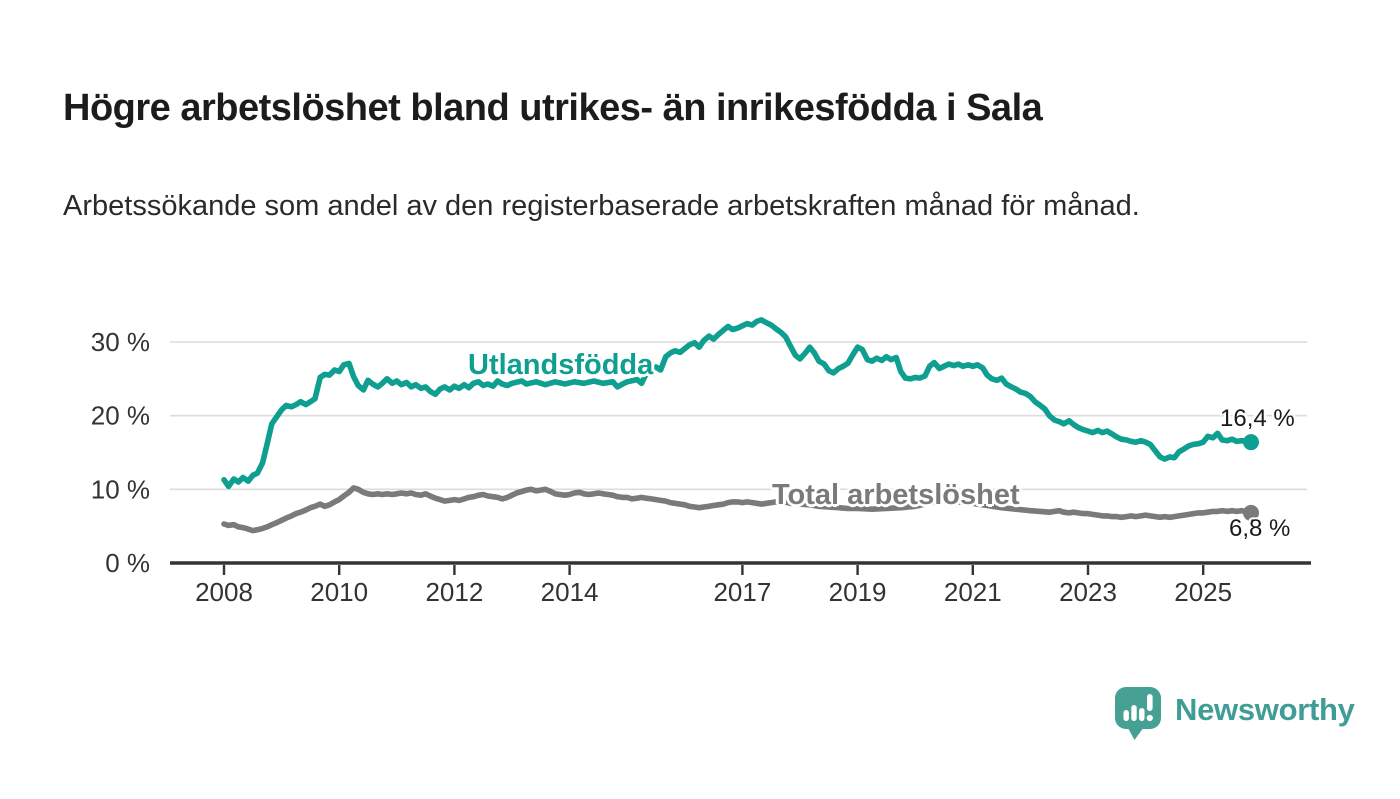 The image size is (1400, 799). I want to click on newsworthy-logo-icon, so click(1138, 713).